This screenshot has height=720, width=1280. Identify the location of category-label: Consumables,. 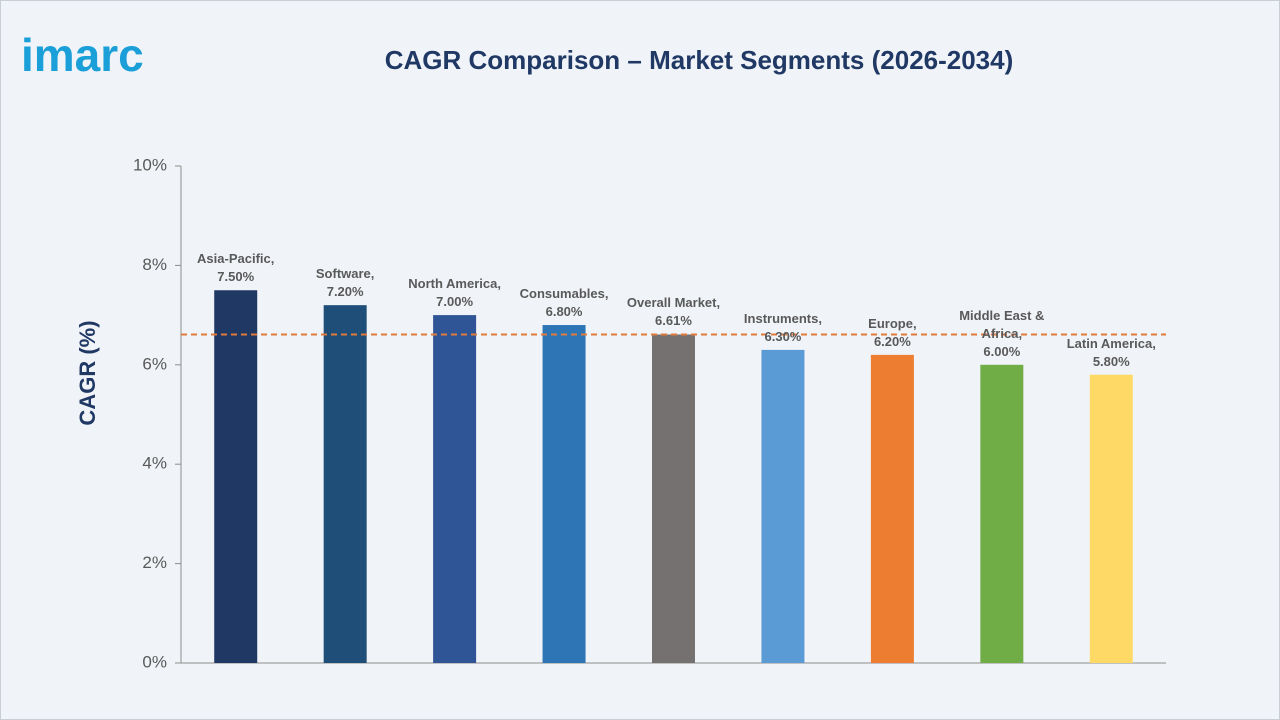
(564, 294).